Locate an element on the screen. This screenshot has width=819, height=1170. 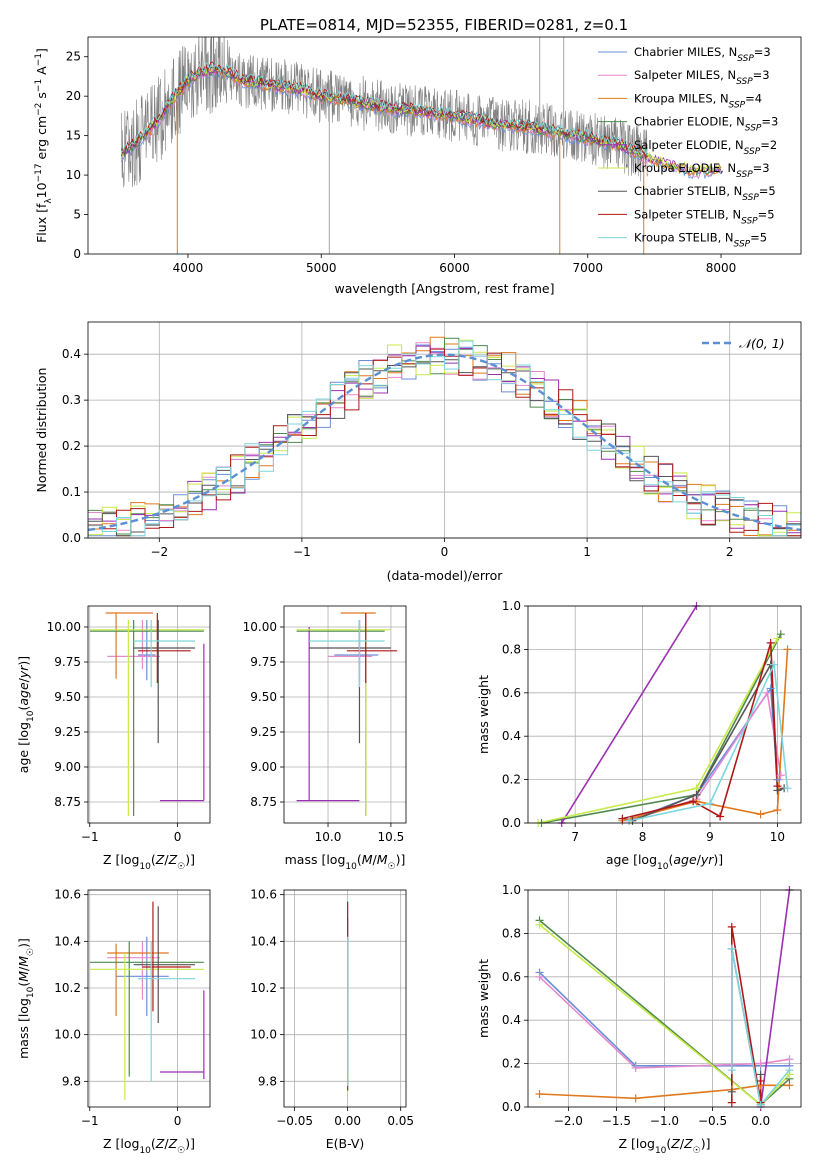
y-tick-label: 0.0 is located at coordinates (511, 1107).